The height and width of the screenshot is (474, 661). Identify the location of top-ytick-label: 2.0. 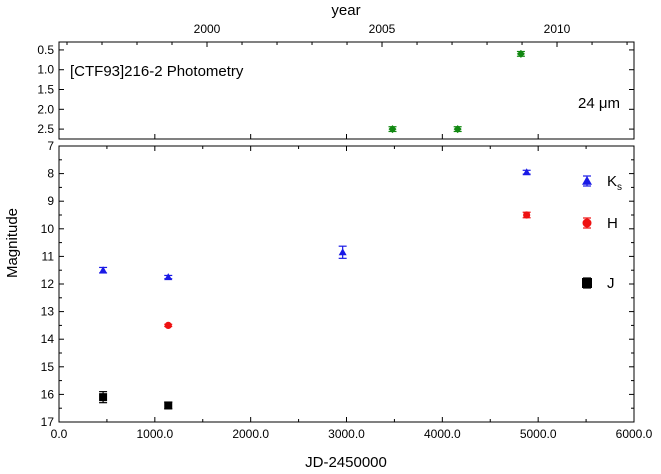
(45, 109).